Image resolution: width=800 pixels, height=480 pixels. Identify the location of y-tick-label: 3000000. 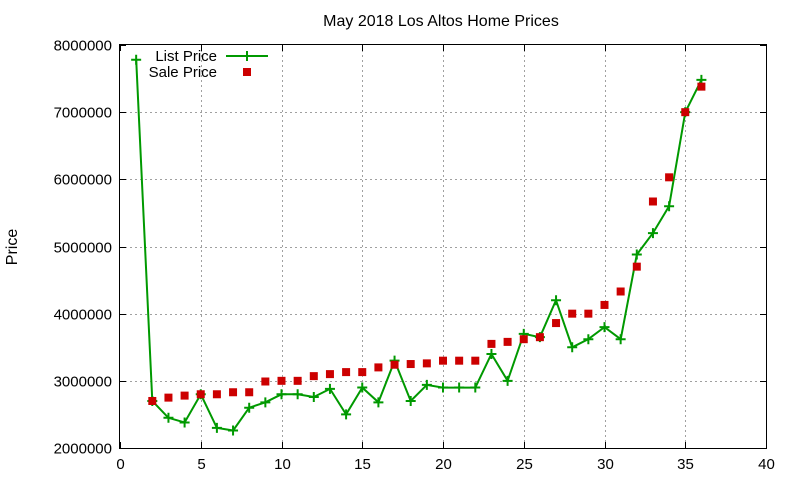
(83, 382).